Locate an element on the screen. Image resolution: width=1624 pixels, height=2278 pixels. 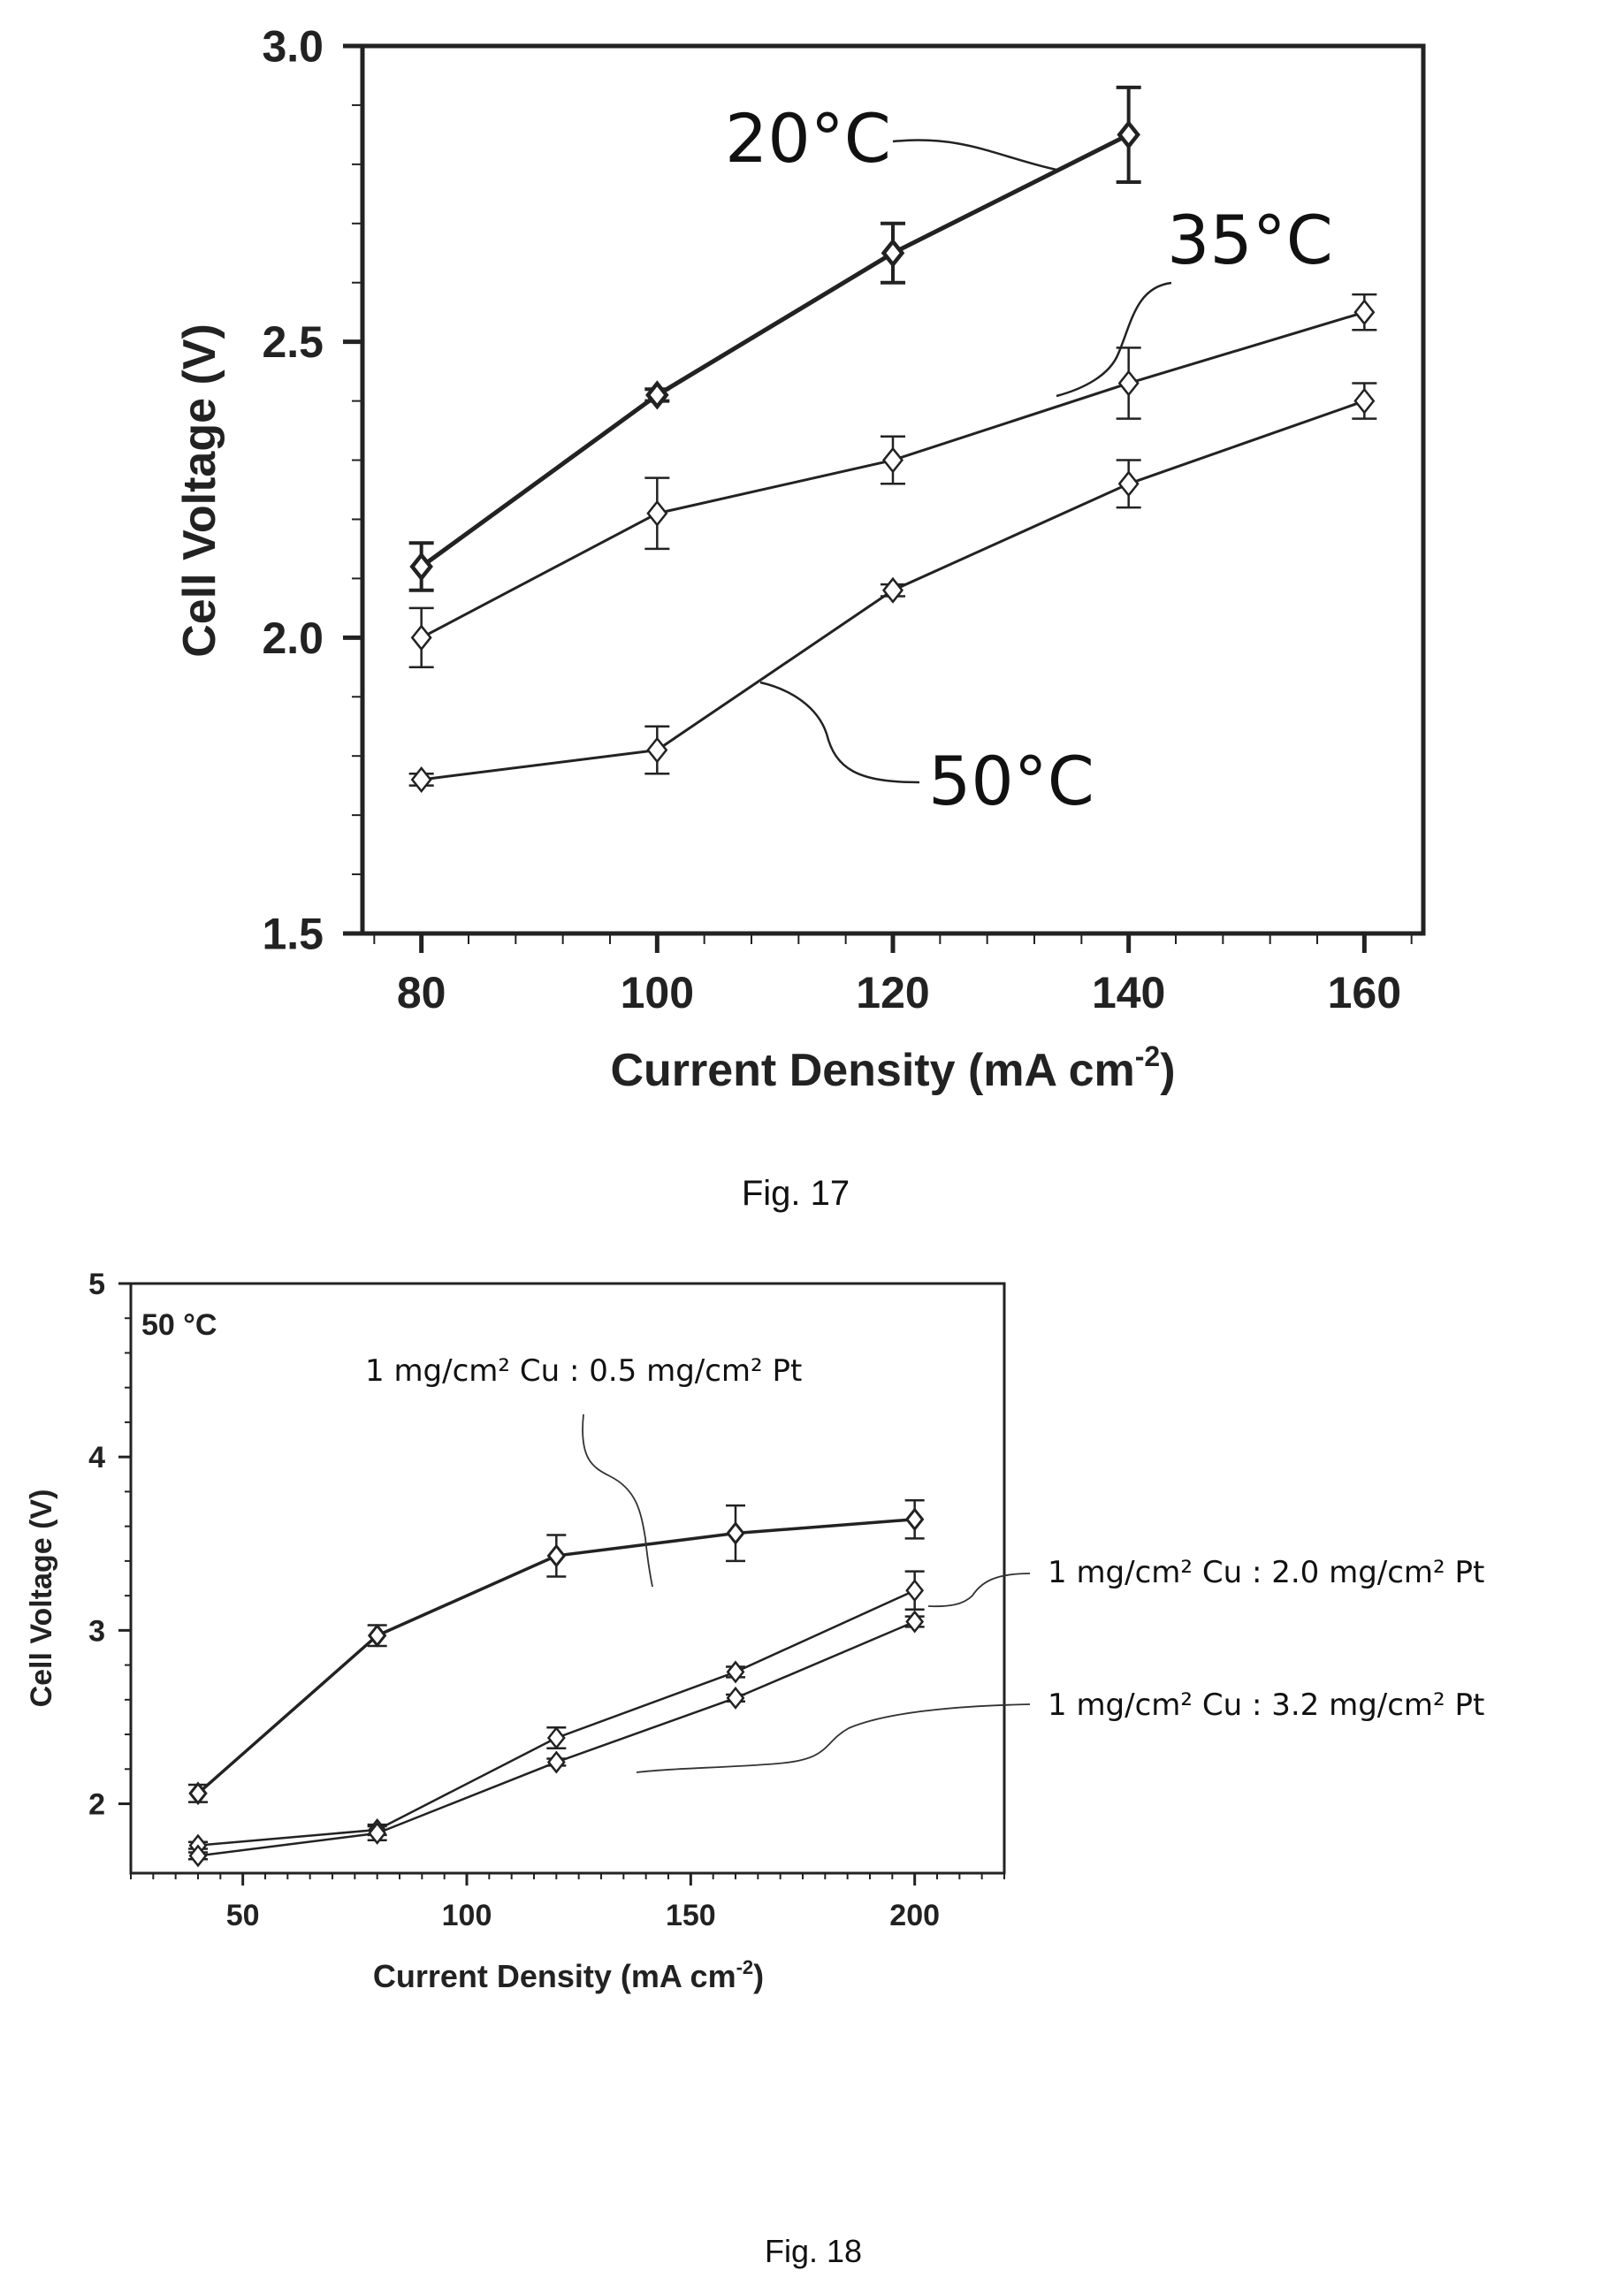
fig17-annotation-20c: 20°C is located at coordinates (808, 138).